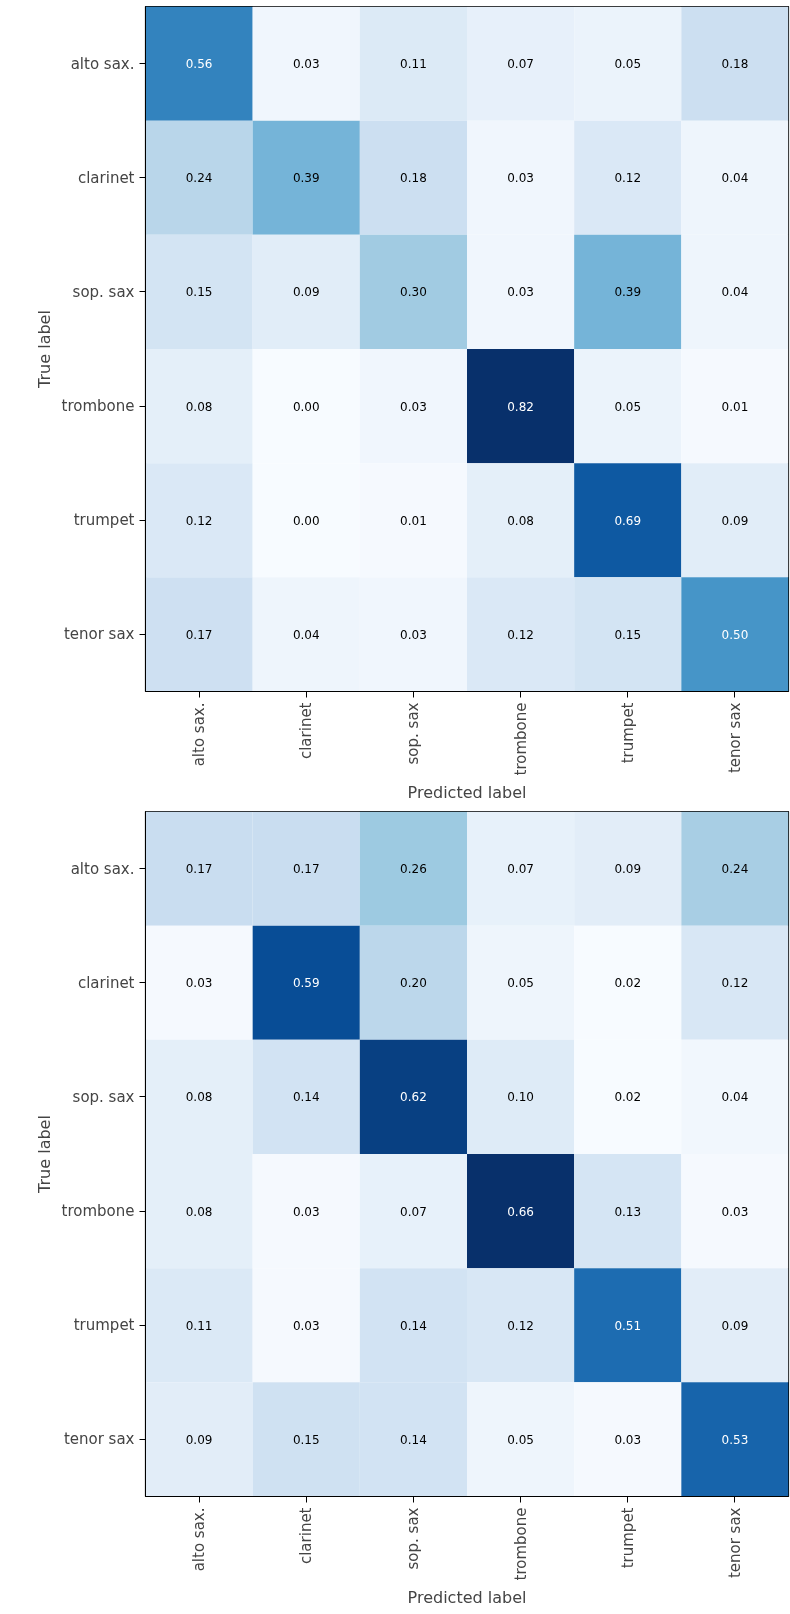 The width and height of the screenshot is (790, 1614). What do you see at coordinates (520, 1097) in the screenshot?
I see `data-label: 0.10` at bounding box center [520, 1097].